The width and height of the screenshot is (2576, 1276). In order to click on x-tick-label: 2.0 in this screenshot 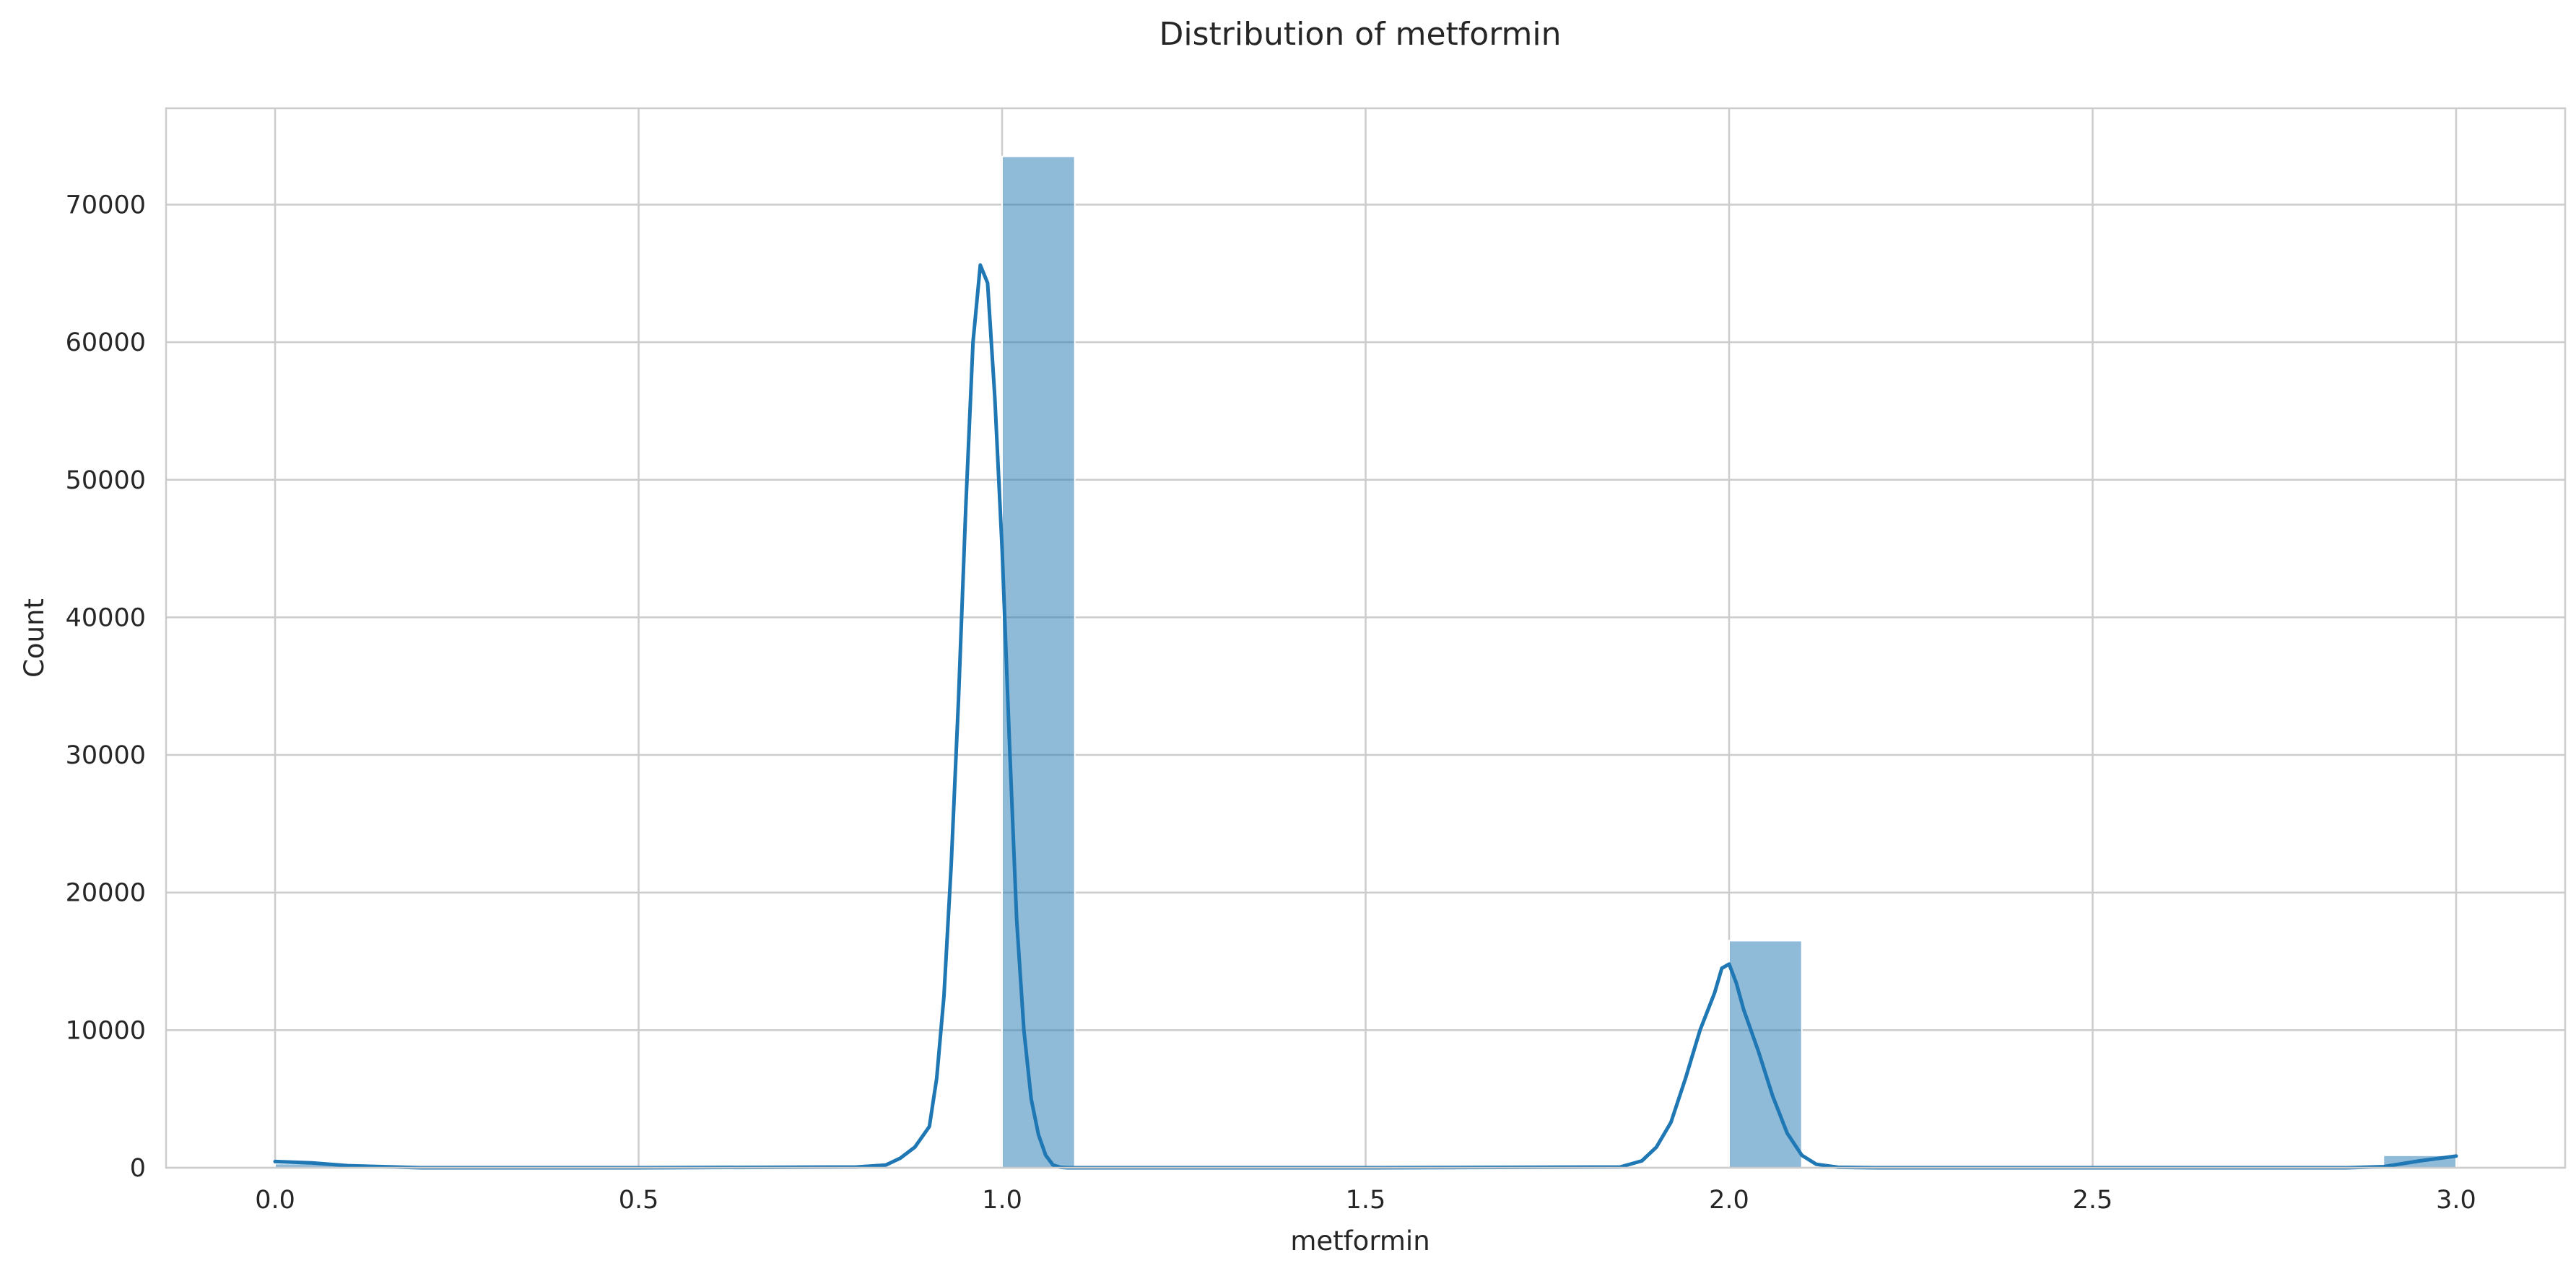, I will do `click(1729, 1200)`.